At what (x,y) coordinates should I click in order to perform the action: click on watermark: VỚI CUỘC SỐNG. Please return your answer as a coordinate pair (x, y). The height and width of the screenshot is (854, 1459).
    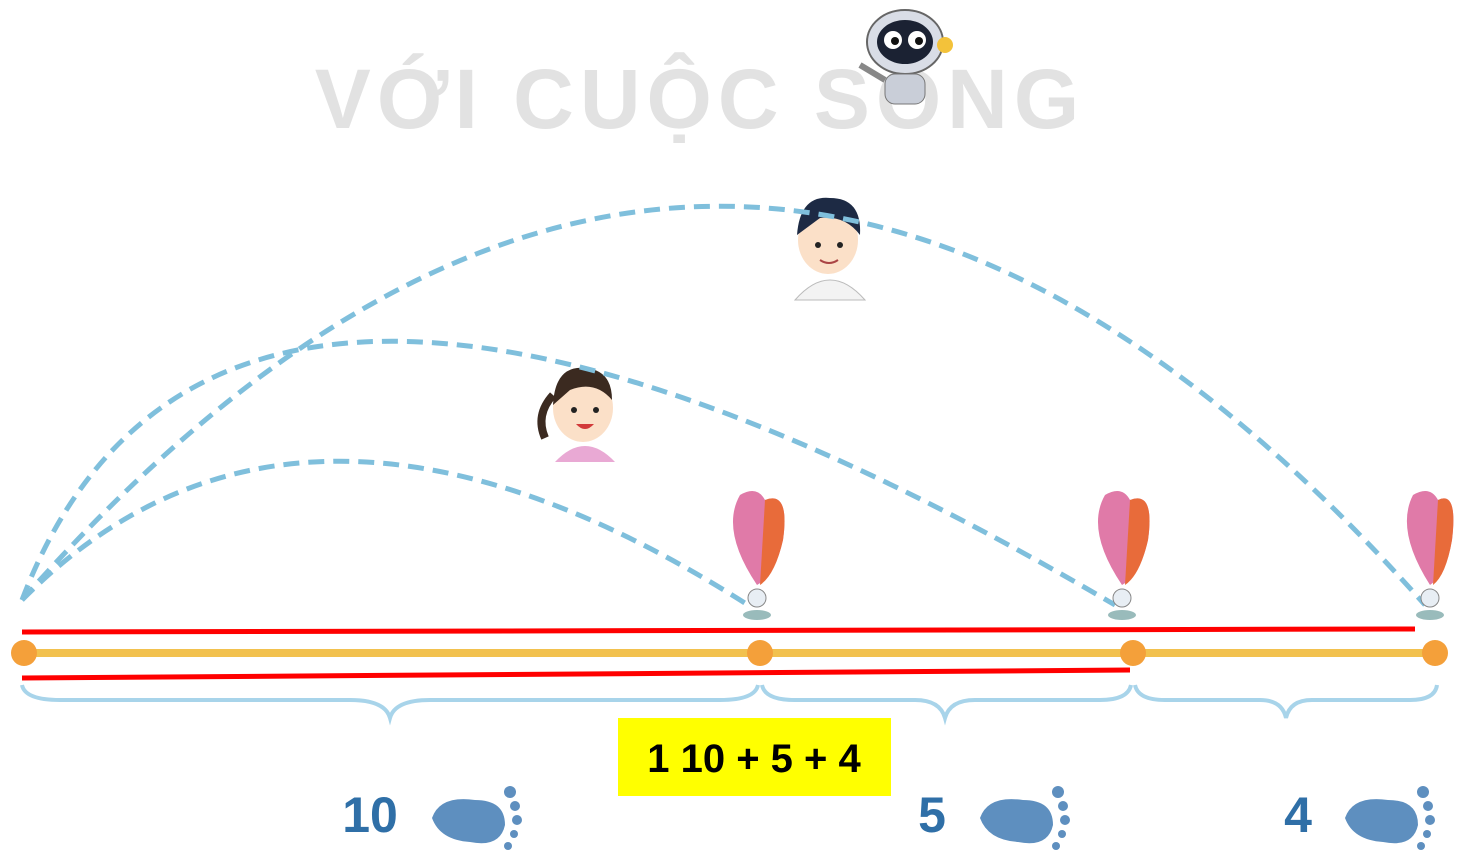
    Looking at the image, I should click on (700, 99).